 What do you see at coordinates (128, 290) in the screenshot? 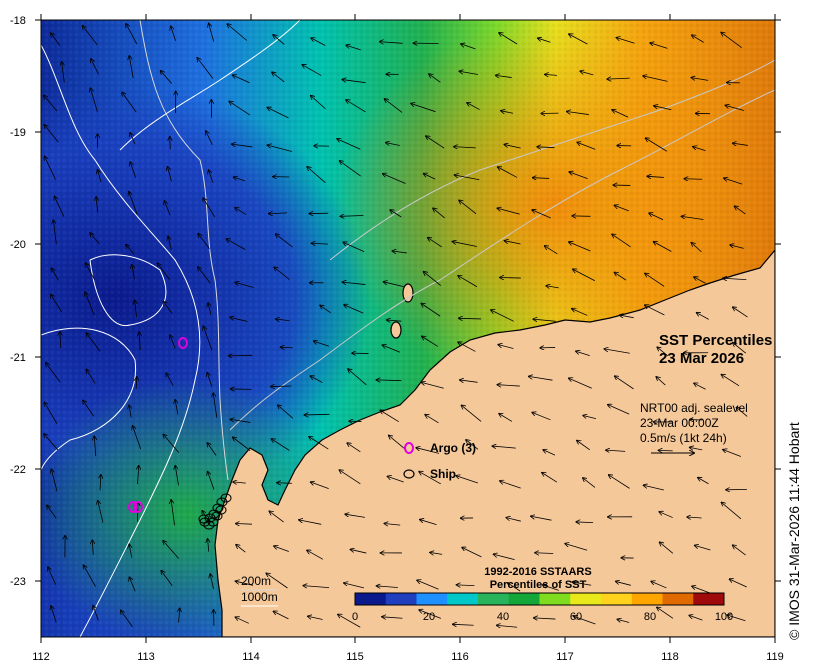
I see `isobath-contour` at bounding box center [128, 290].